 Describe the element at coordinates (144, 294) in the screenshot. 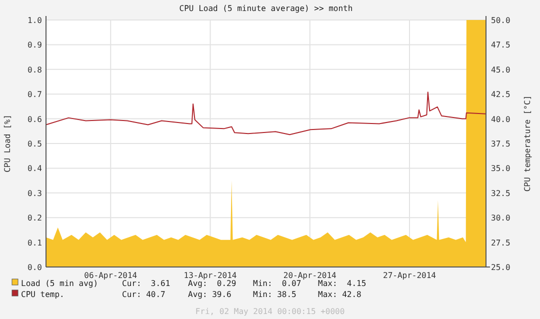

I see `text: Cur: 40.7` at that location.